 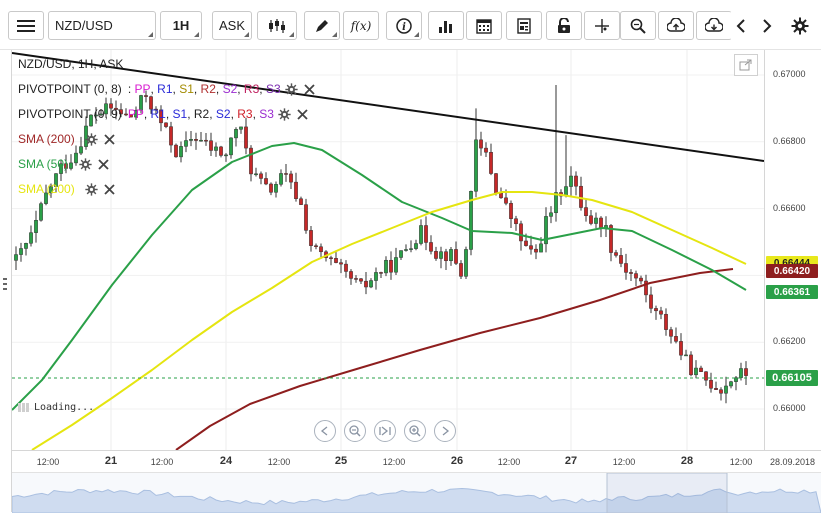 What do you see at coordinates (24, 407) in the screenshot?
I see `loading-bars-icon` at bounding box center [24, 407].